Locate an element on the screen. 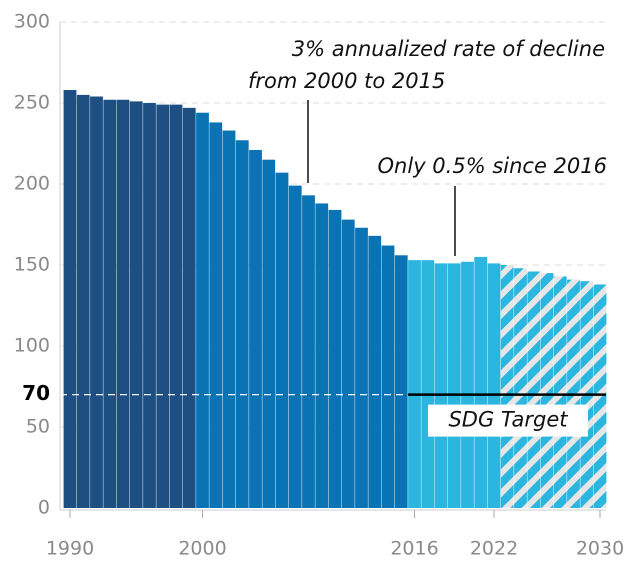 The image size is (629, 562). y-tick-label: 0 is located at coordinates (44, 508).